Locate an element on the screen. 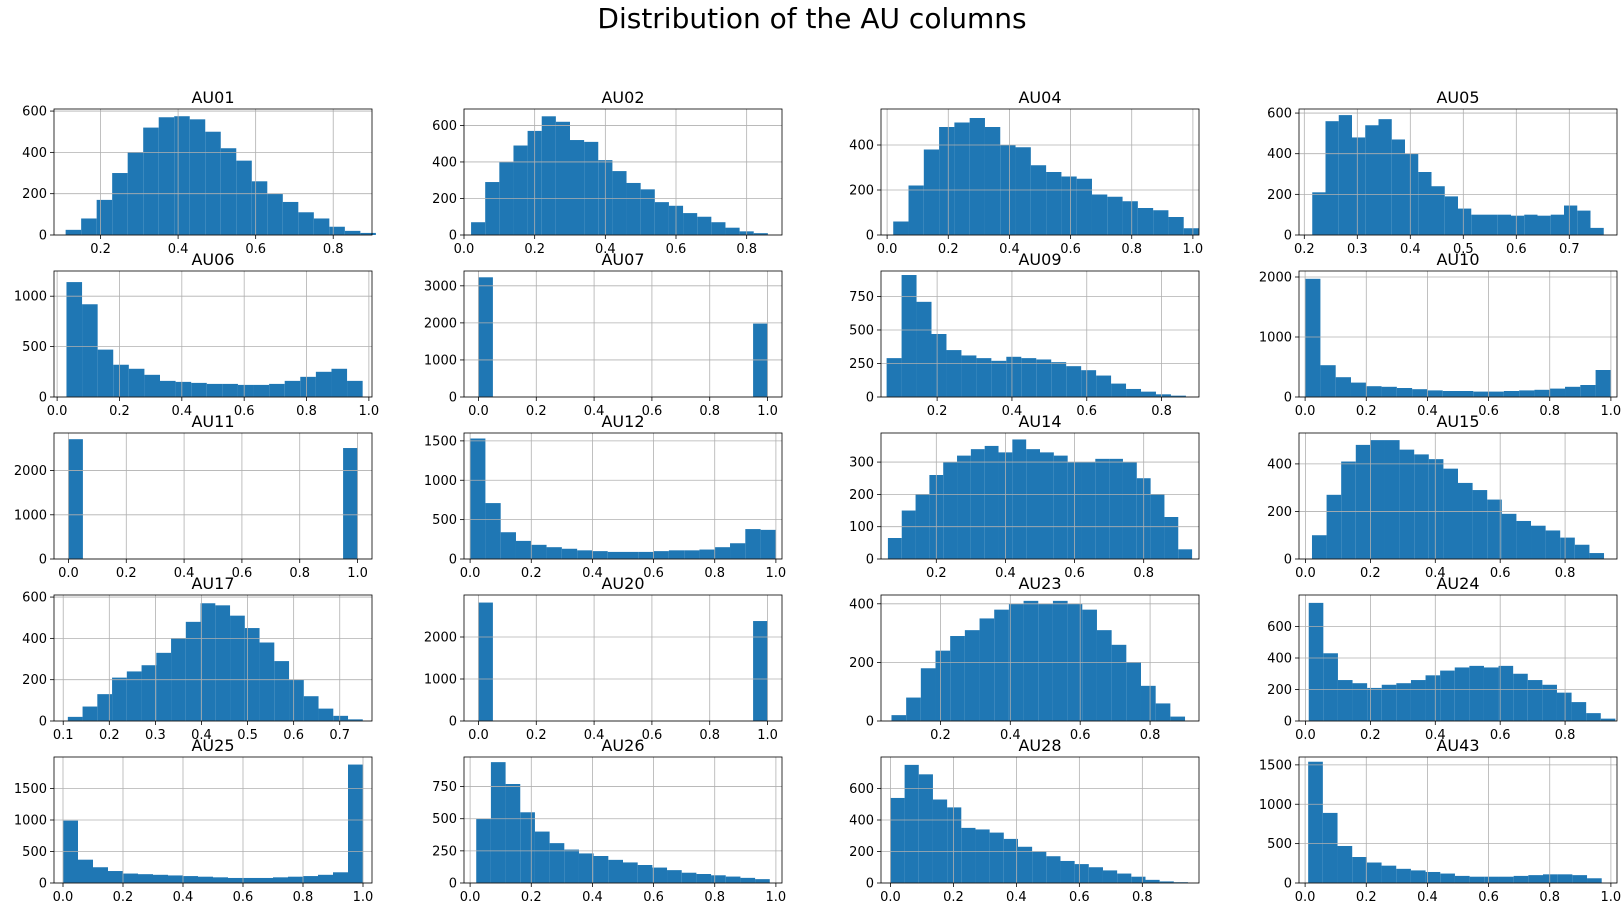 The image size is (1624, 913). subplot-au10: 0.0 0.2 0.4 0.6 0.8 1.0 0 1000 2000 AU10 is located at coordinates (1440, 334).